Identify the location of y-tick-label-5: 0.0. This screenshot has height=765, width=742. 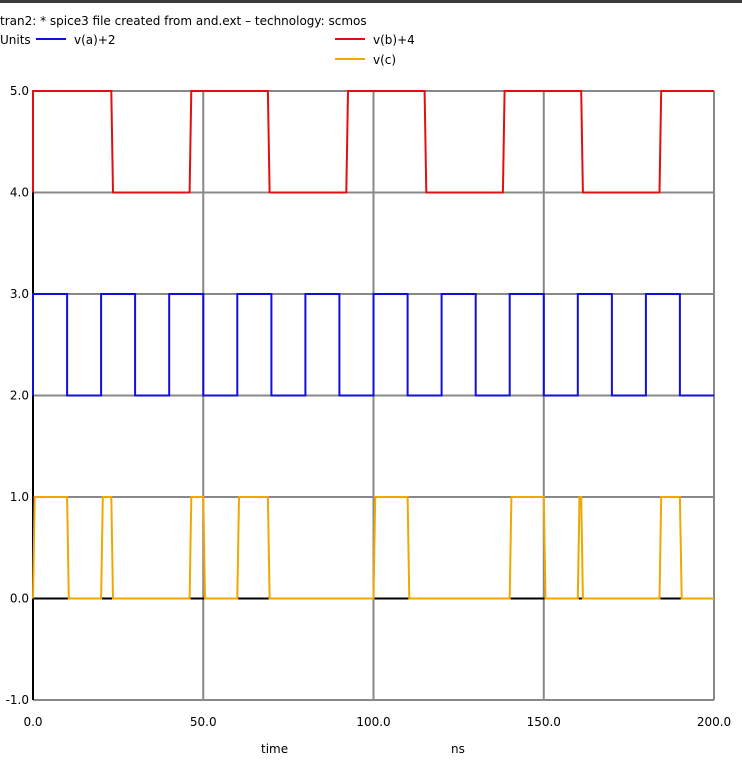
(19, 599).